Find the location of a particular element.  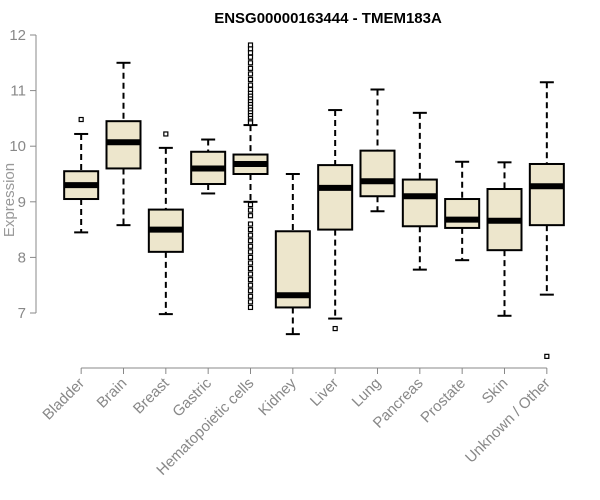

box-bladder is located at coordinates (81, 175).